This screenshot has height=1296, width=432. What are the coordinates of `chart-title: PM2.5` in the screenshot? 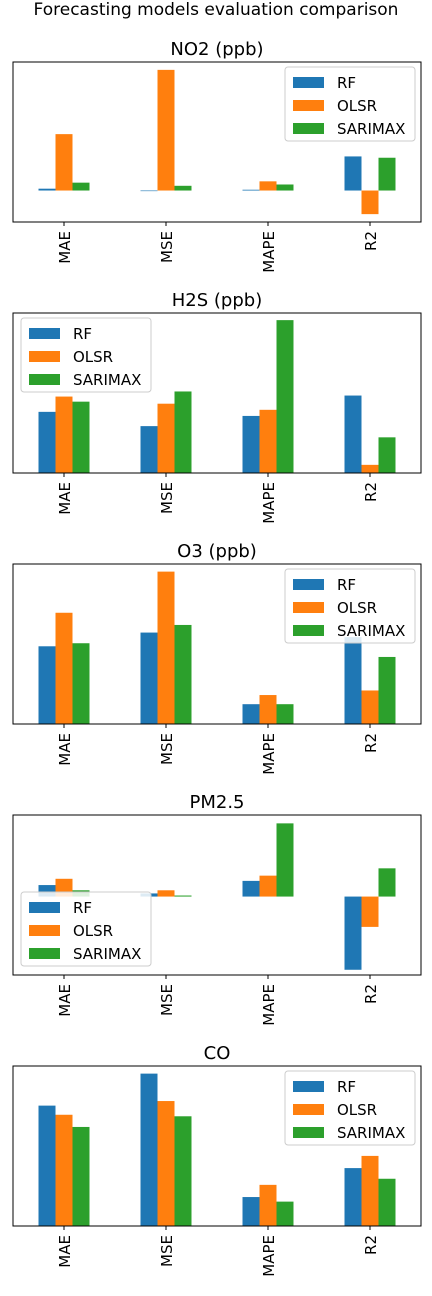 It's located at (216, 802).